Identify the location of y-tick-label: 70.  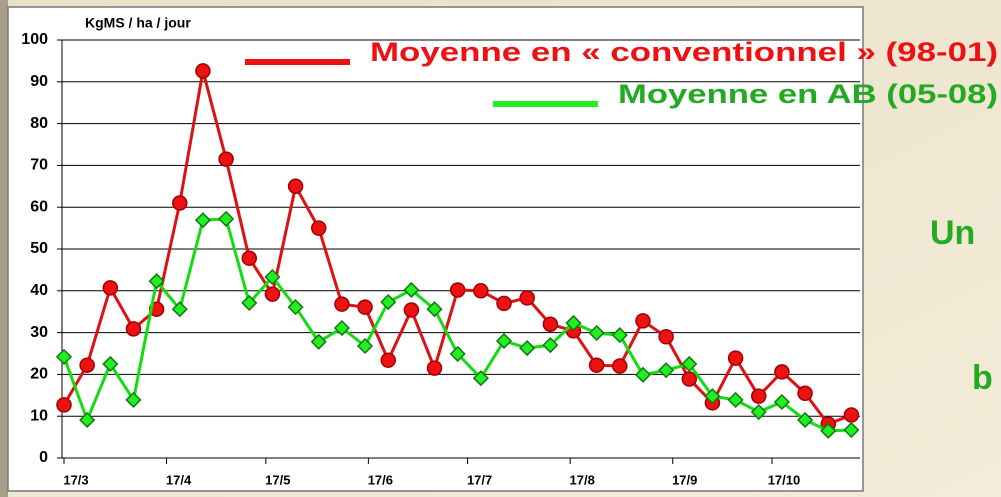
(39, 165).